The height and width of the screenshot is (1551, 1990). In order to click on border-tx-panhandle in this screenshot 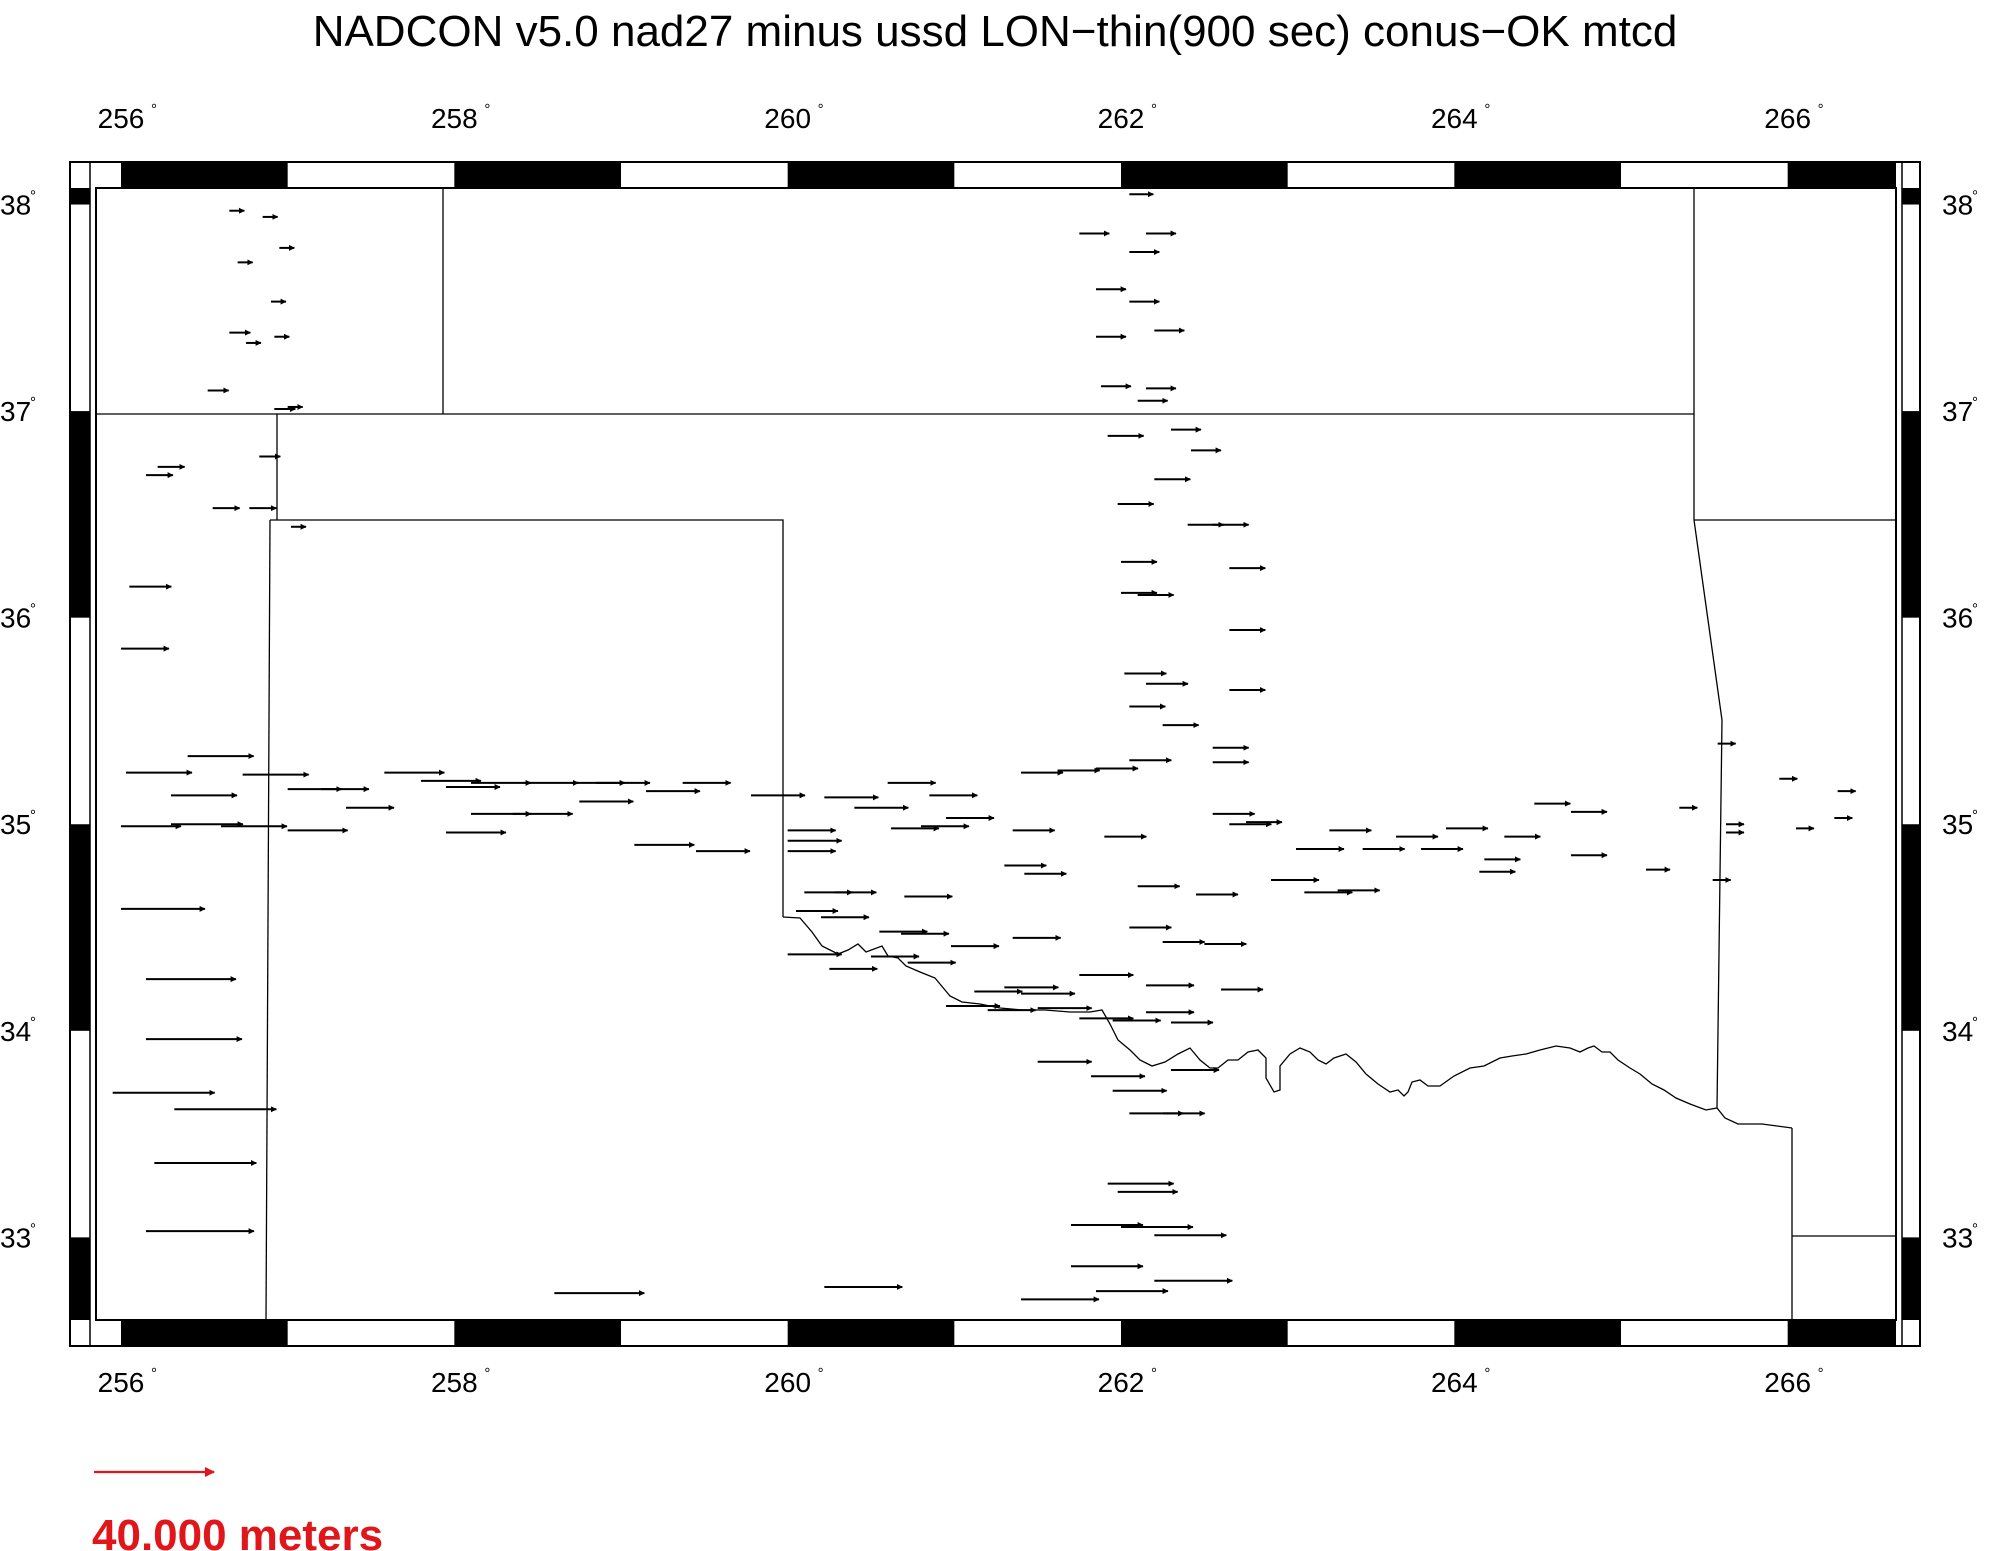, I will do `click(527, 718)`.